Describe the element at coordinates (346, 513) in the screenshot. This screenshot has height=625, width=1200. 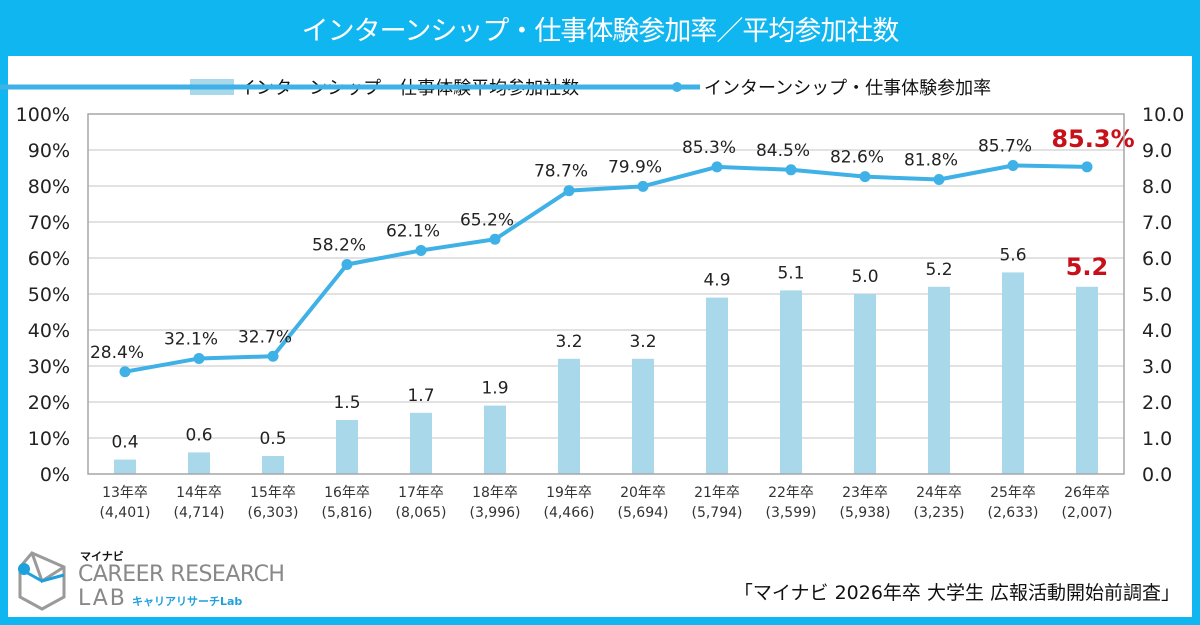
I see `x-tick-sample-size: (5,816)` at that location.